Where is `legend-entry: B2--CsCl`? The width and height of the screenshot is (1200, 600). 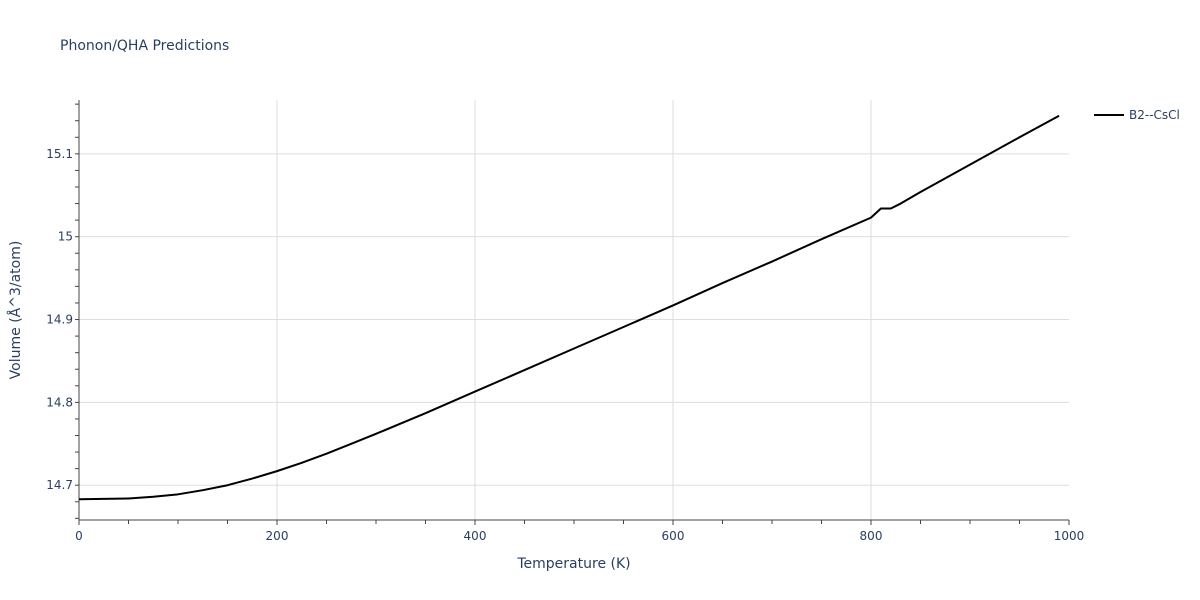
legend-entry: B2--CsCl is located at coordinates (1154, 115).